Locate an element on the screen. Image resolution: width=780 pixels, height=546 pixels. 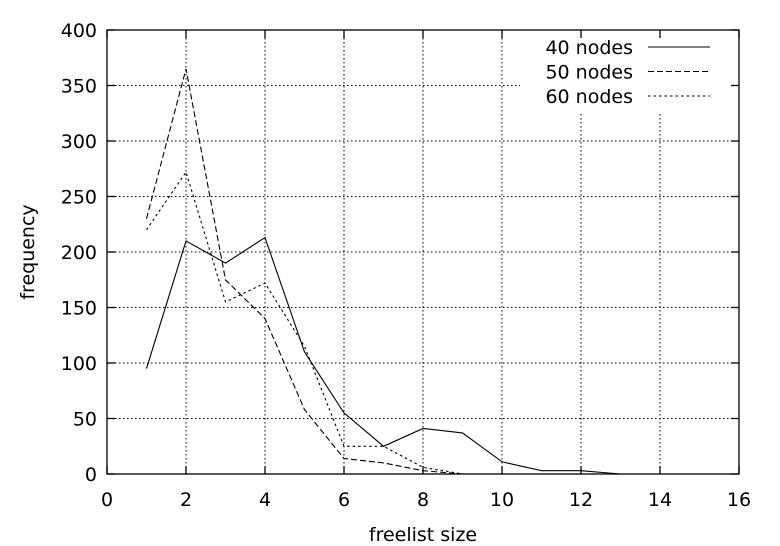
x-tick-label: 6 is located at coordinates (344, 500).